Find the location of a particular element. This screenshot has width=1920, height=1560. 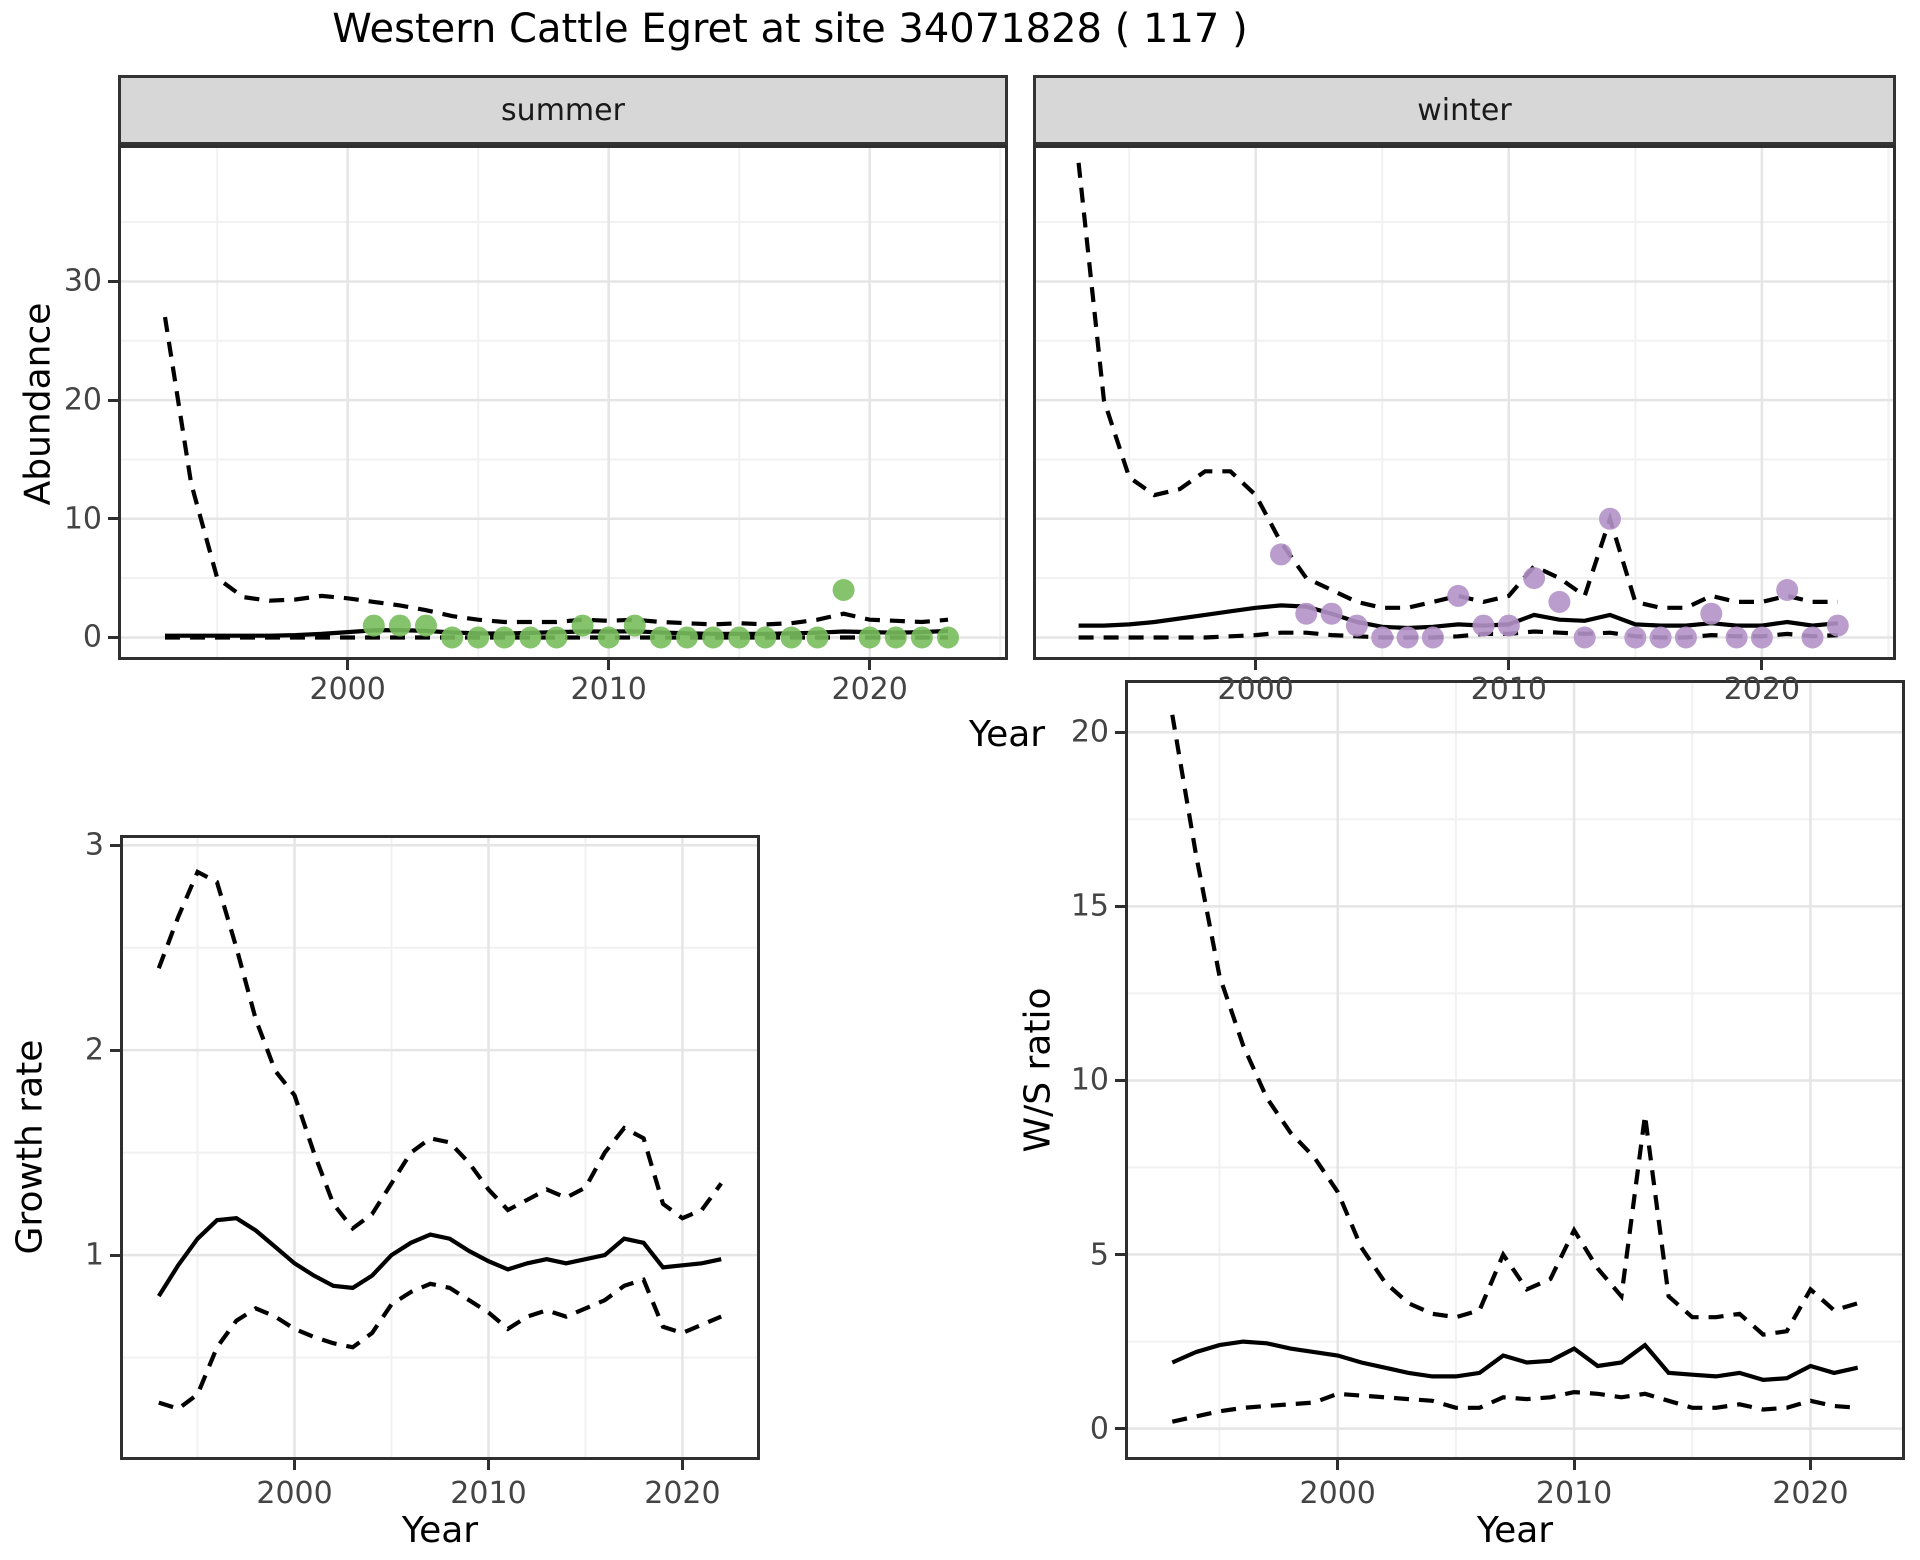

facet-strip-summer: summer is located at coordinates (563, 110).